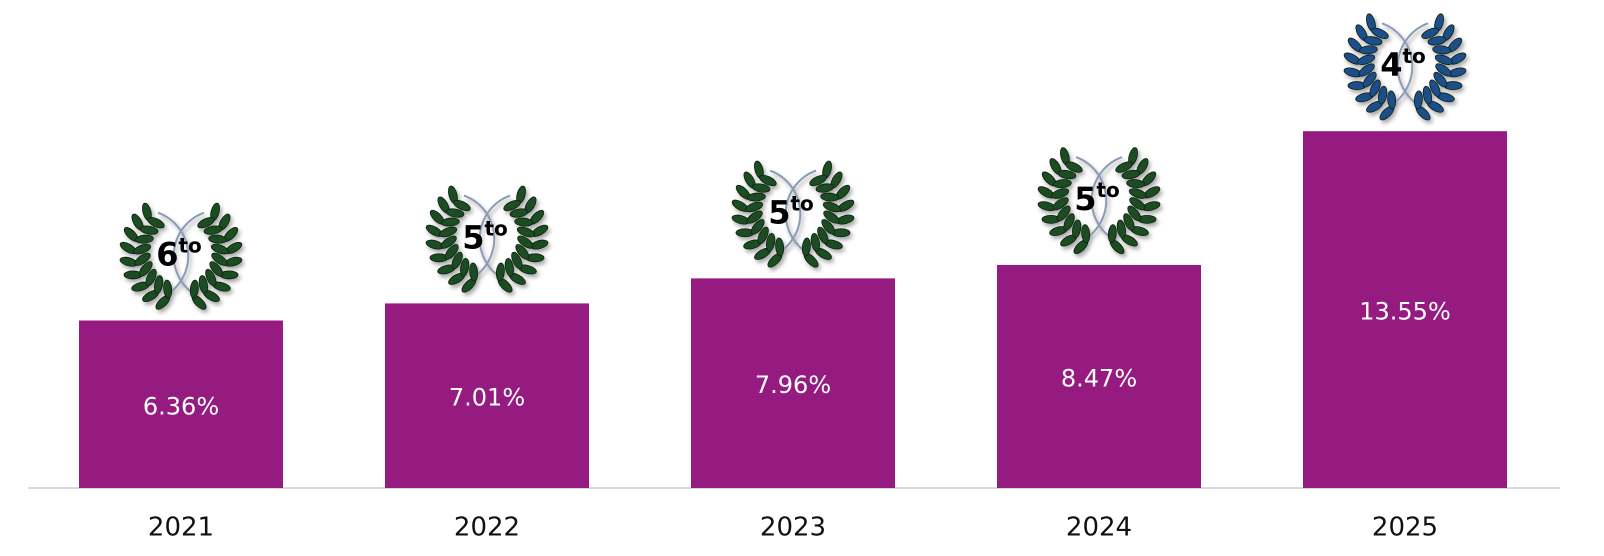 The image size is (1604, 556). I want to click on rank-label: 5to, so click(791, 211).